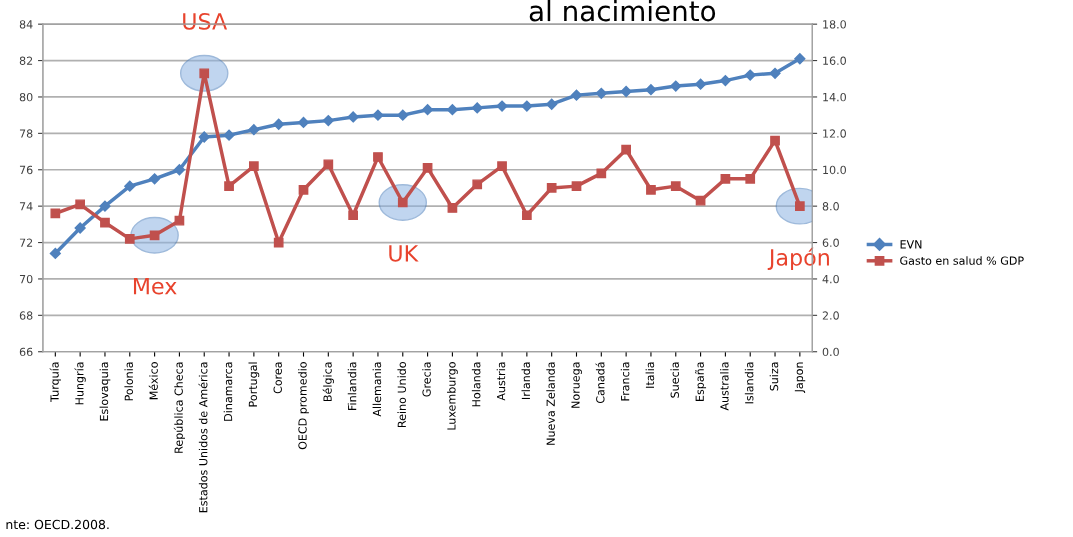 The height and width of the screenshot is (537, 1073). What do you see at coordinates (352, 386) in the screenshot?
I see `x-tick-label: Finlandia` at bounding box center [352, 386].